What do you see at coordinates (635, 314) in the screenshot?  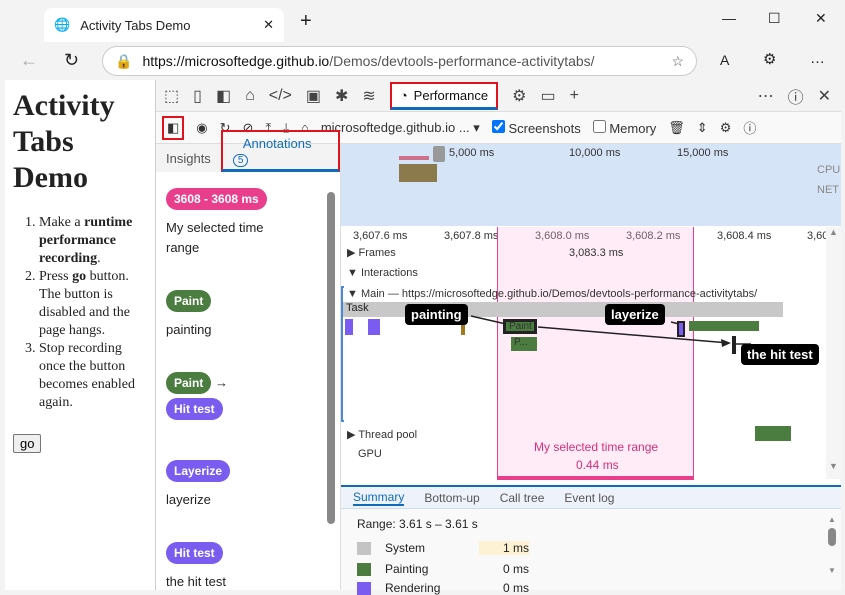 I see `annotation-label-layerize: layerize` at bounding box center [635, 314].